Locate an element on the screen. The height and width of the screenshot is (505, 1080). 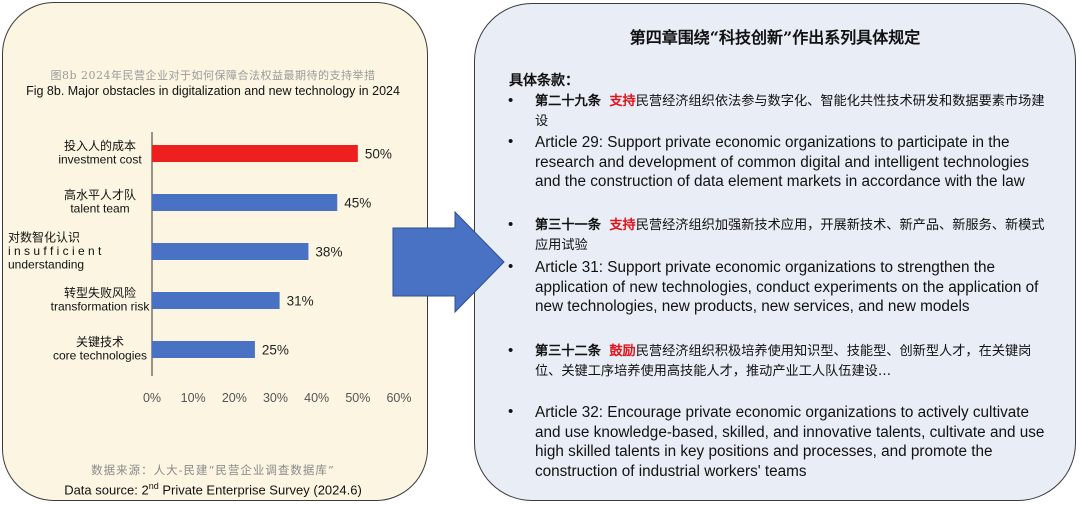
article-keyword: 鼓励 is located at coordinates (622, 351).